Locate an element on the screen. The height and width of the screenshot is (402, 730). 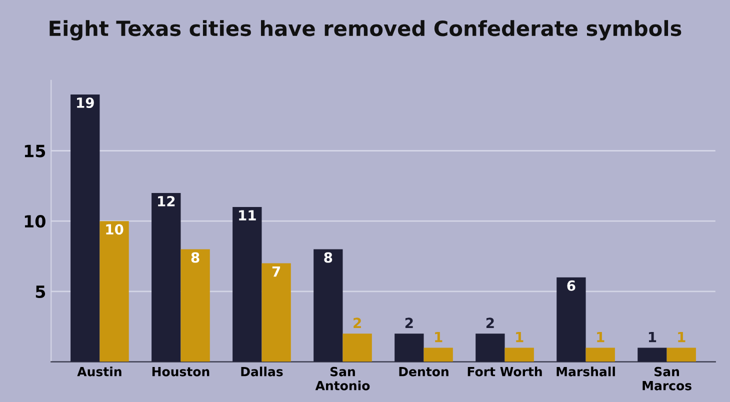
x-tick-label: Denton is located at coordinates (423, 371).